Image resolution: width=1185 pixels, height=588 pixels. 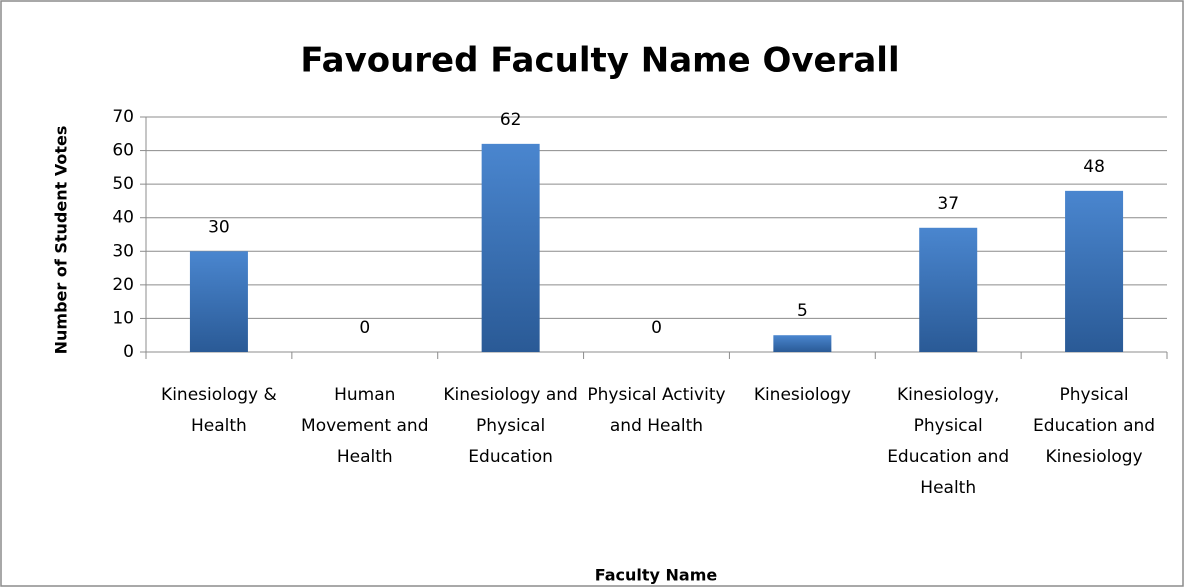 I want to click on y-tick-label: 20, so click(x=123, y=285).